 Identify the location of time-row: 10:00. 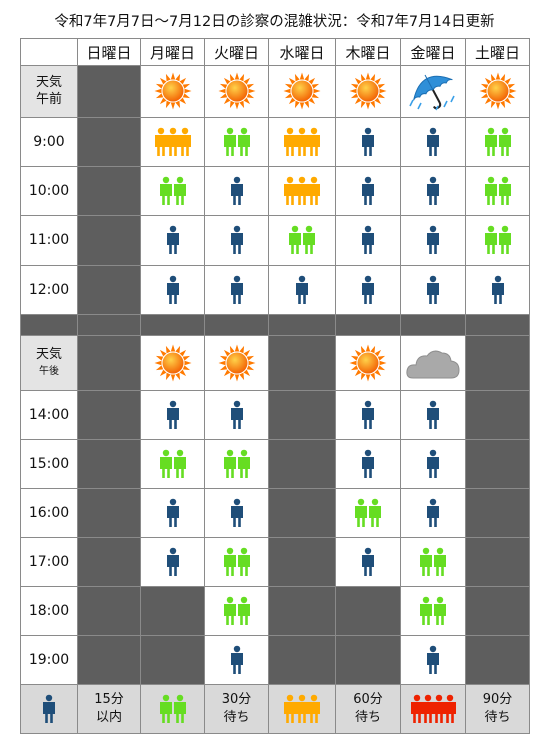
(275, 191).